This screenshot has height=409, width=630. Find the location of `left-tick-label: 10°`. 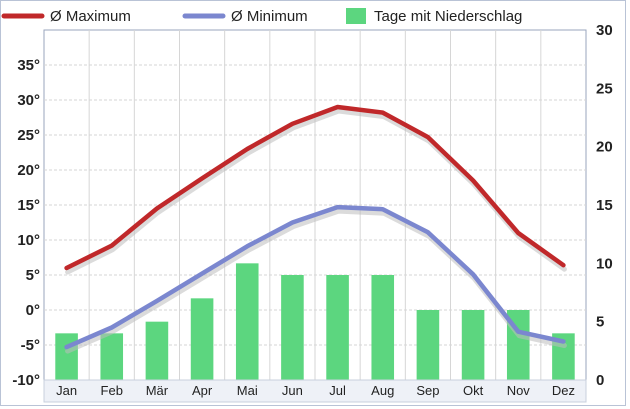

left-tick-label: 10° is located at coordinates (28, 240).